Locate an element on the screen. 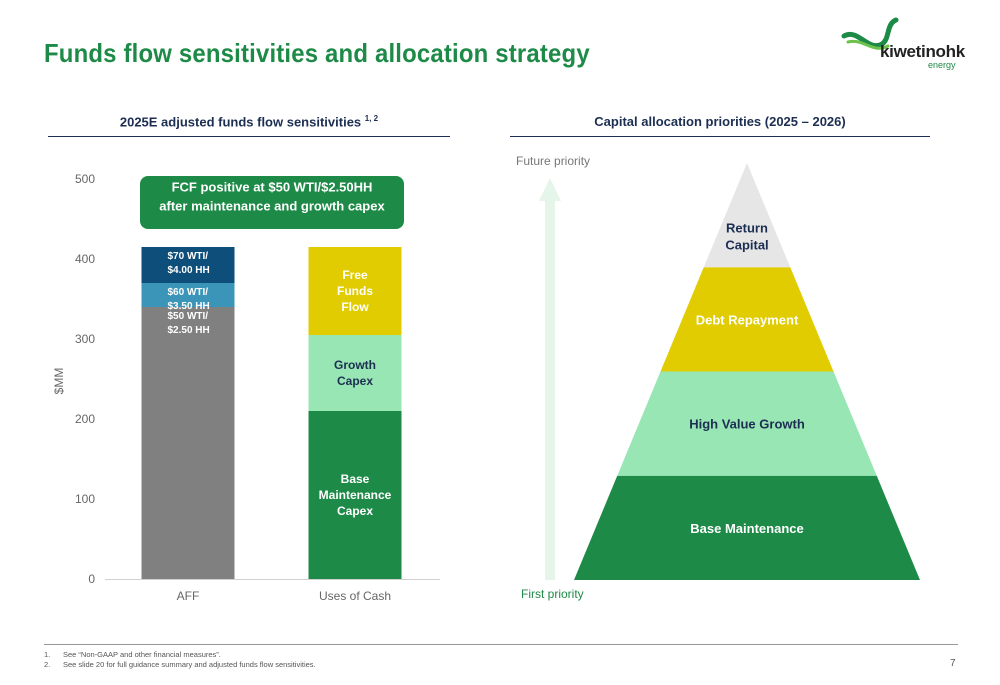  page-number: 7 is located at coordinates (953, 663).